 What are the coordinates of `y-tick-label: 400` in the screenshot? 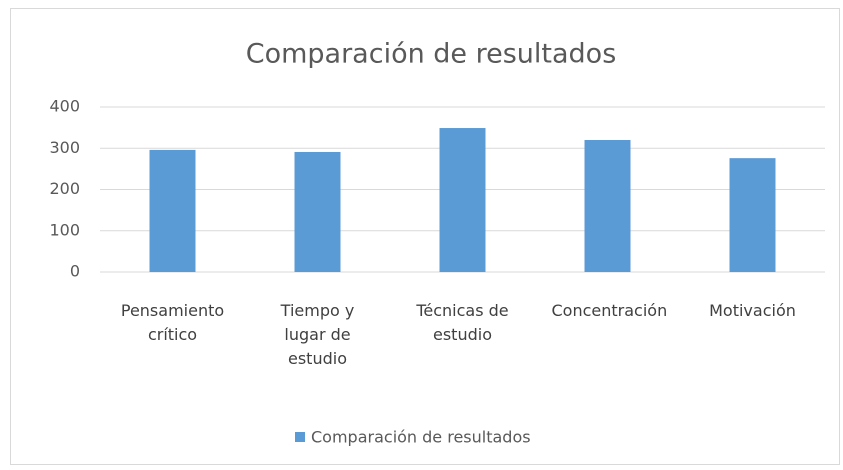 It's located at (64, 106).